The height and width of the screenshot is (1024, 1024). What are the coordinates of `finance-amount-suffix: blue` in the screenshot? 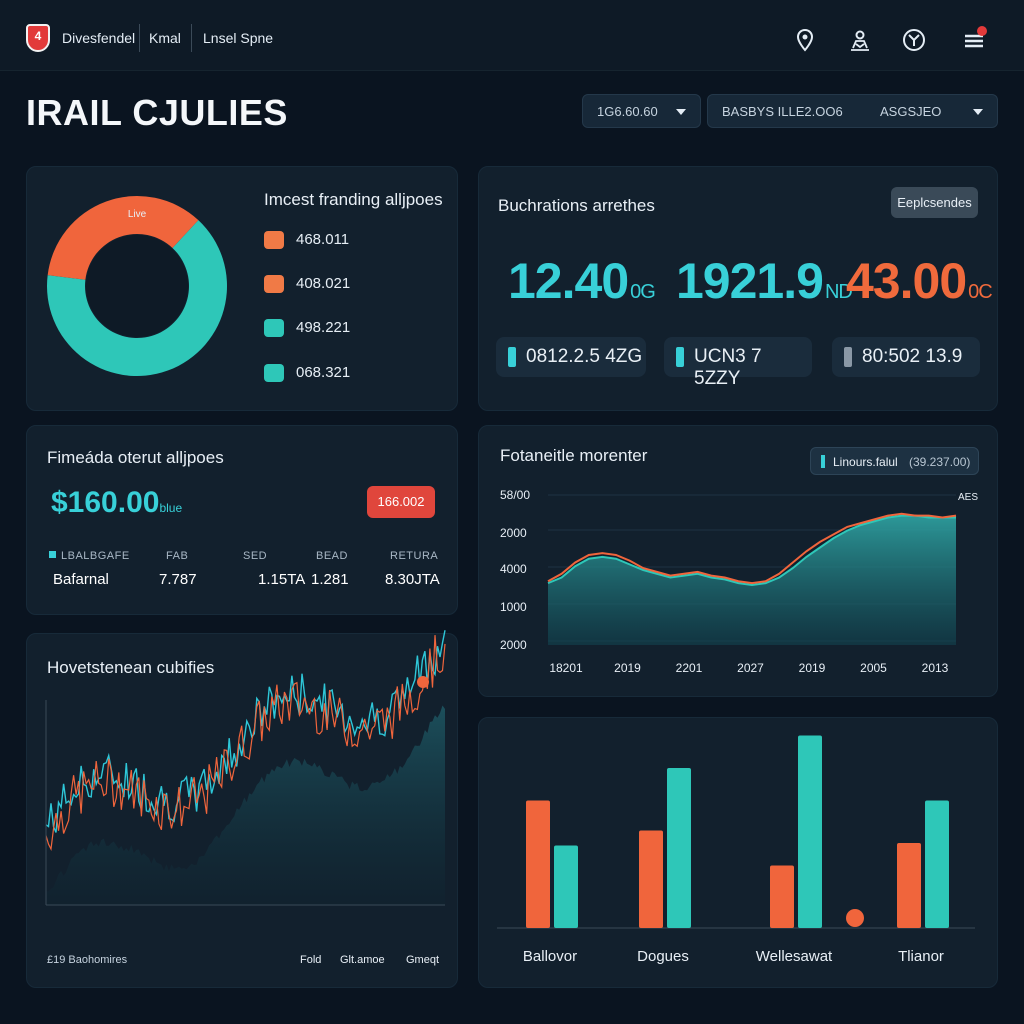 It's located at (171, 508).